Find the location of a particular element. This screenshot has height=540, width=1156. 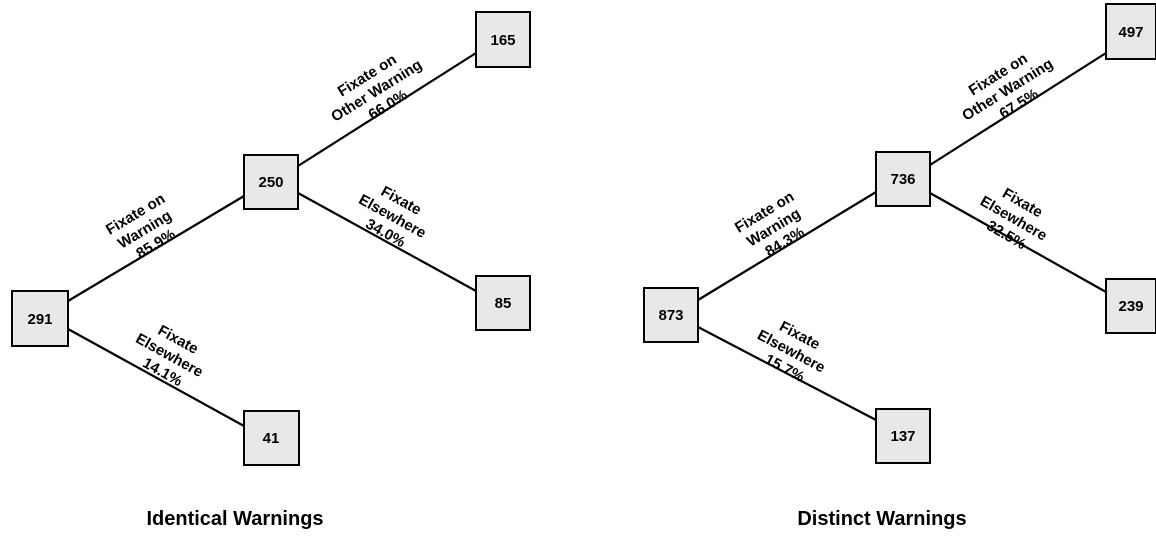

node-fixate-warning: 736 is located at coordinates (903, 179).